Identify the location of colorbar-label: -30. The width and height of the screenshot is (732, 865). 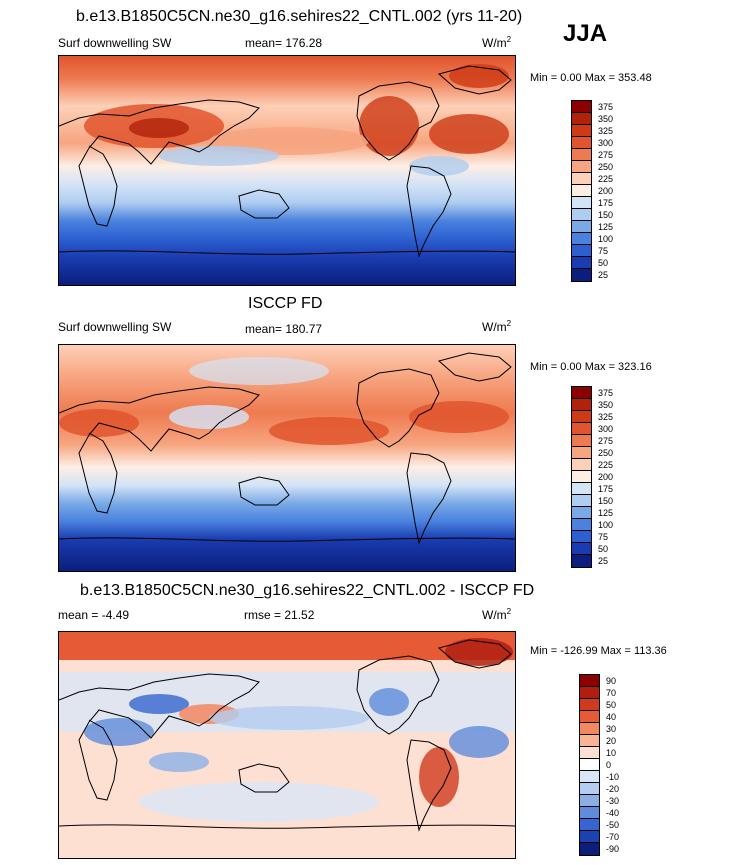
(613, 801).